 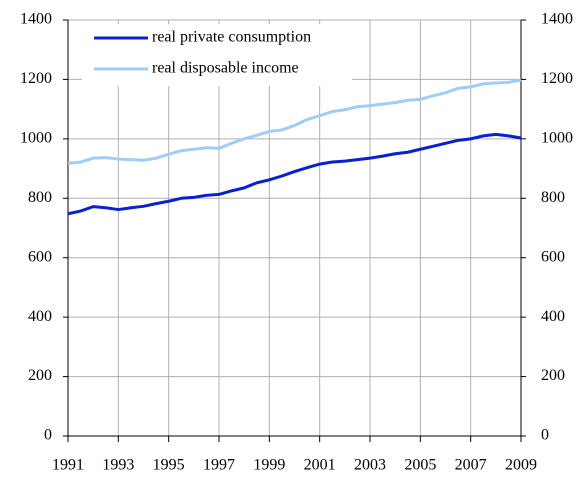 I want to click on x-tick-label: 1993, so click(x=118, y=465).